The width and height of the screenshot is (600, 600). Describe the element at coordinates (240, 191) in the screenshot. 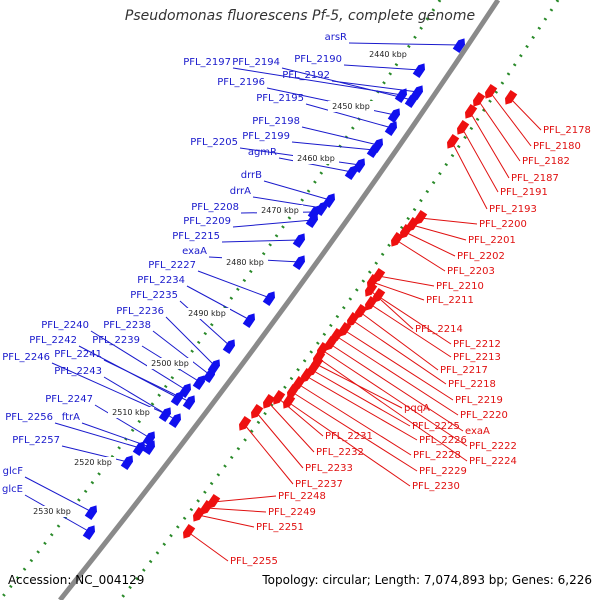

I see `forward-gene-label: drrA` at that location.